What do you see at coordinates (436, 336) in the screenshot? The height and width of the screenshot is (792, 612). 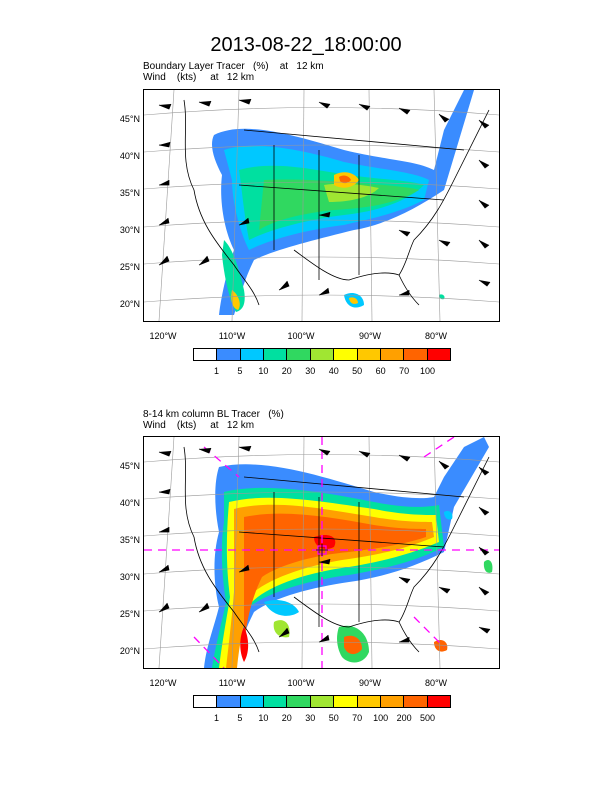 I see `panel1-lon-label: 80°W` at bounding box center [436, 336].